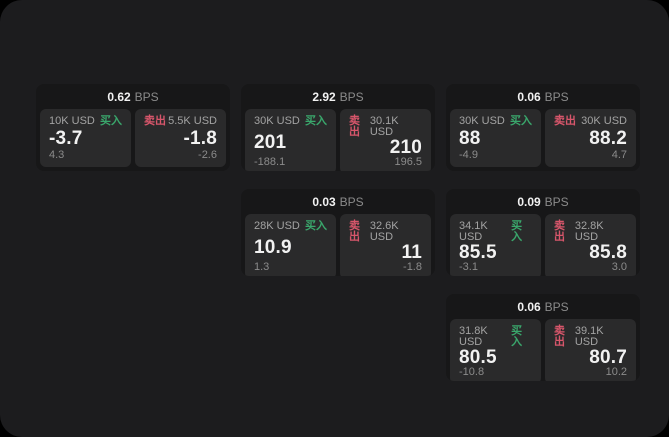 This screenshot has height=437, width=669. What do you see at coordinates (543, 200) in the screenshot?
I see `bps-header: 0.09 BPS` at bounding box center [543, 200].